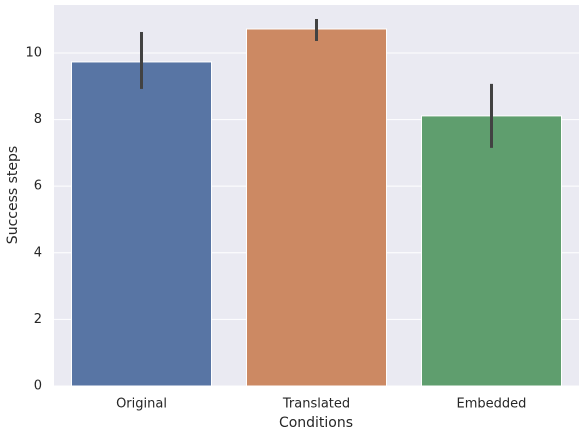  Describe the element at coordinates (38, 252) in the screenshot. I see `y-tick-label: 4` at that location.